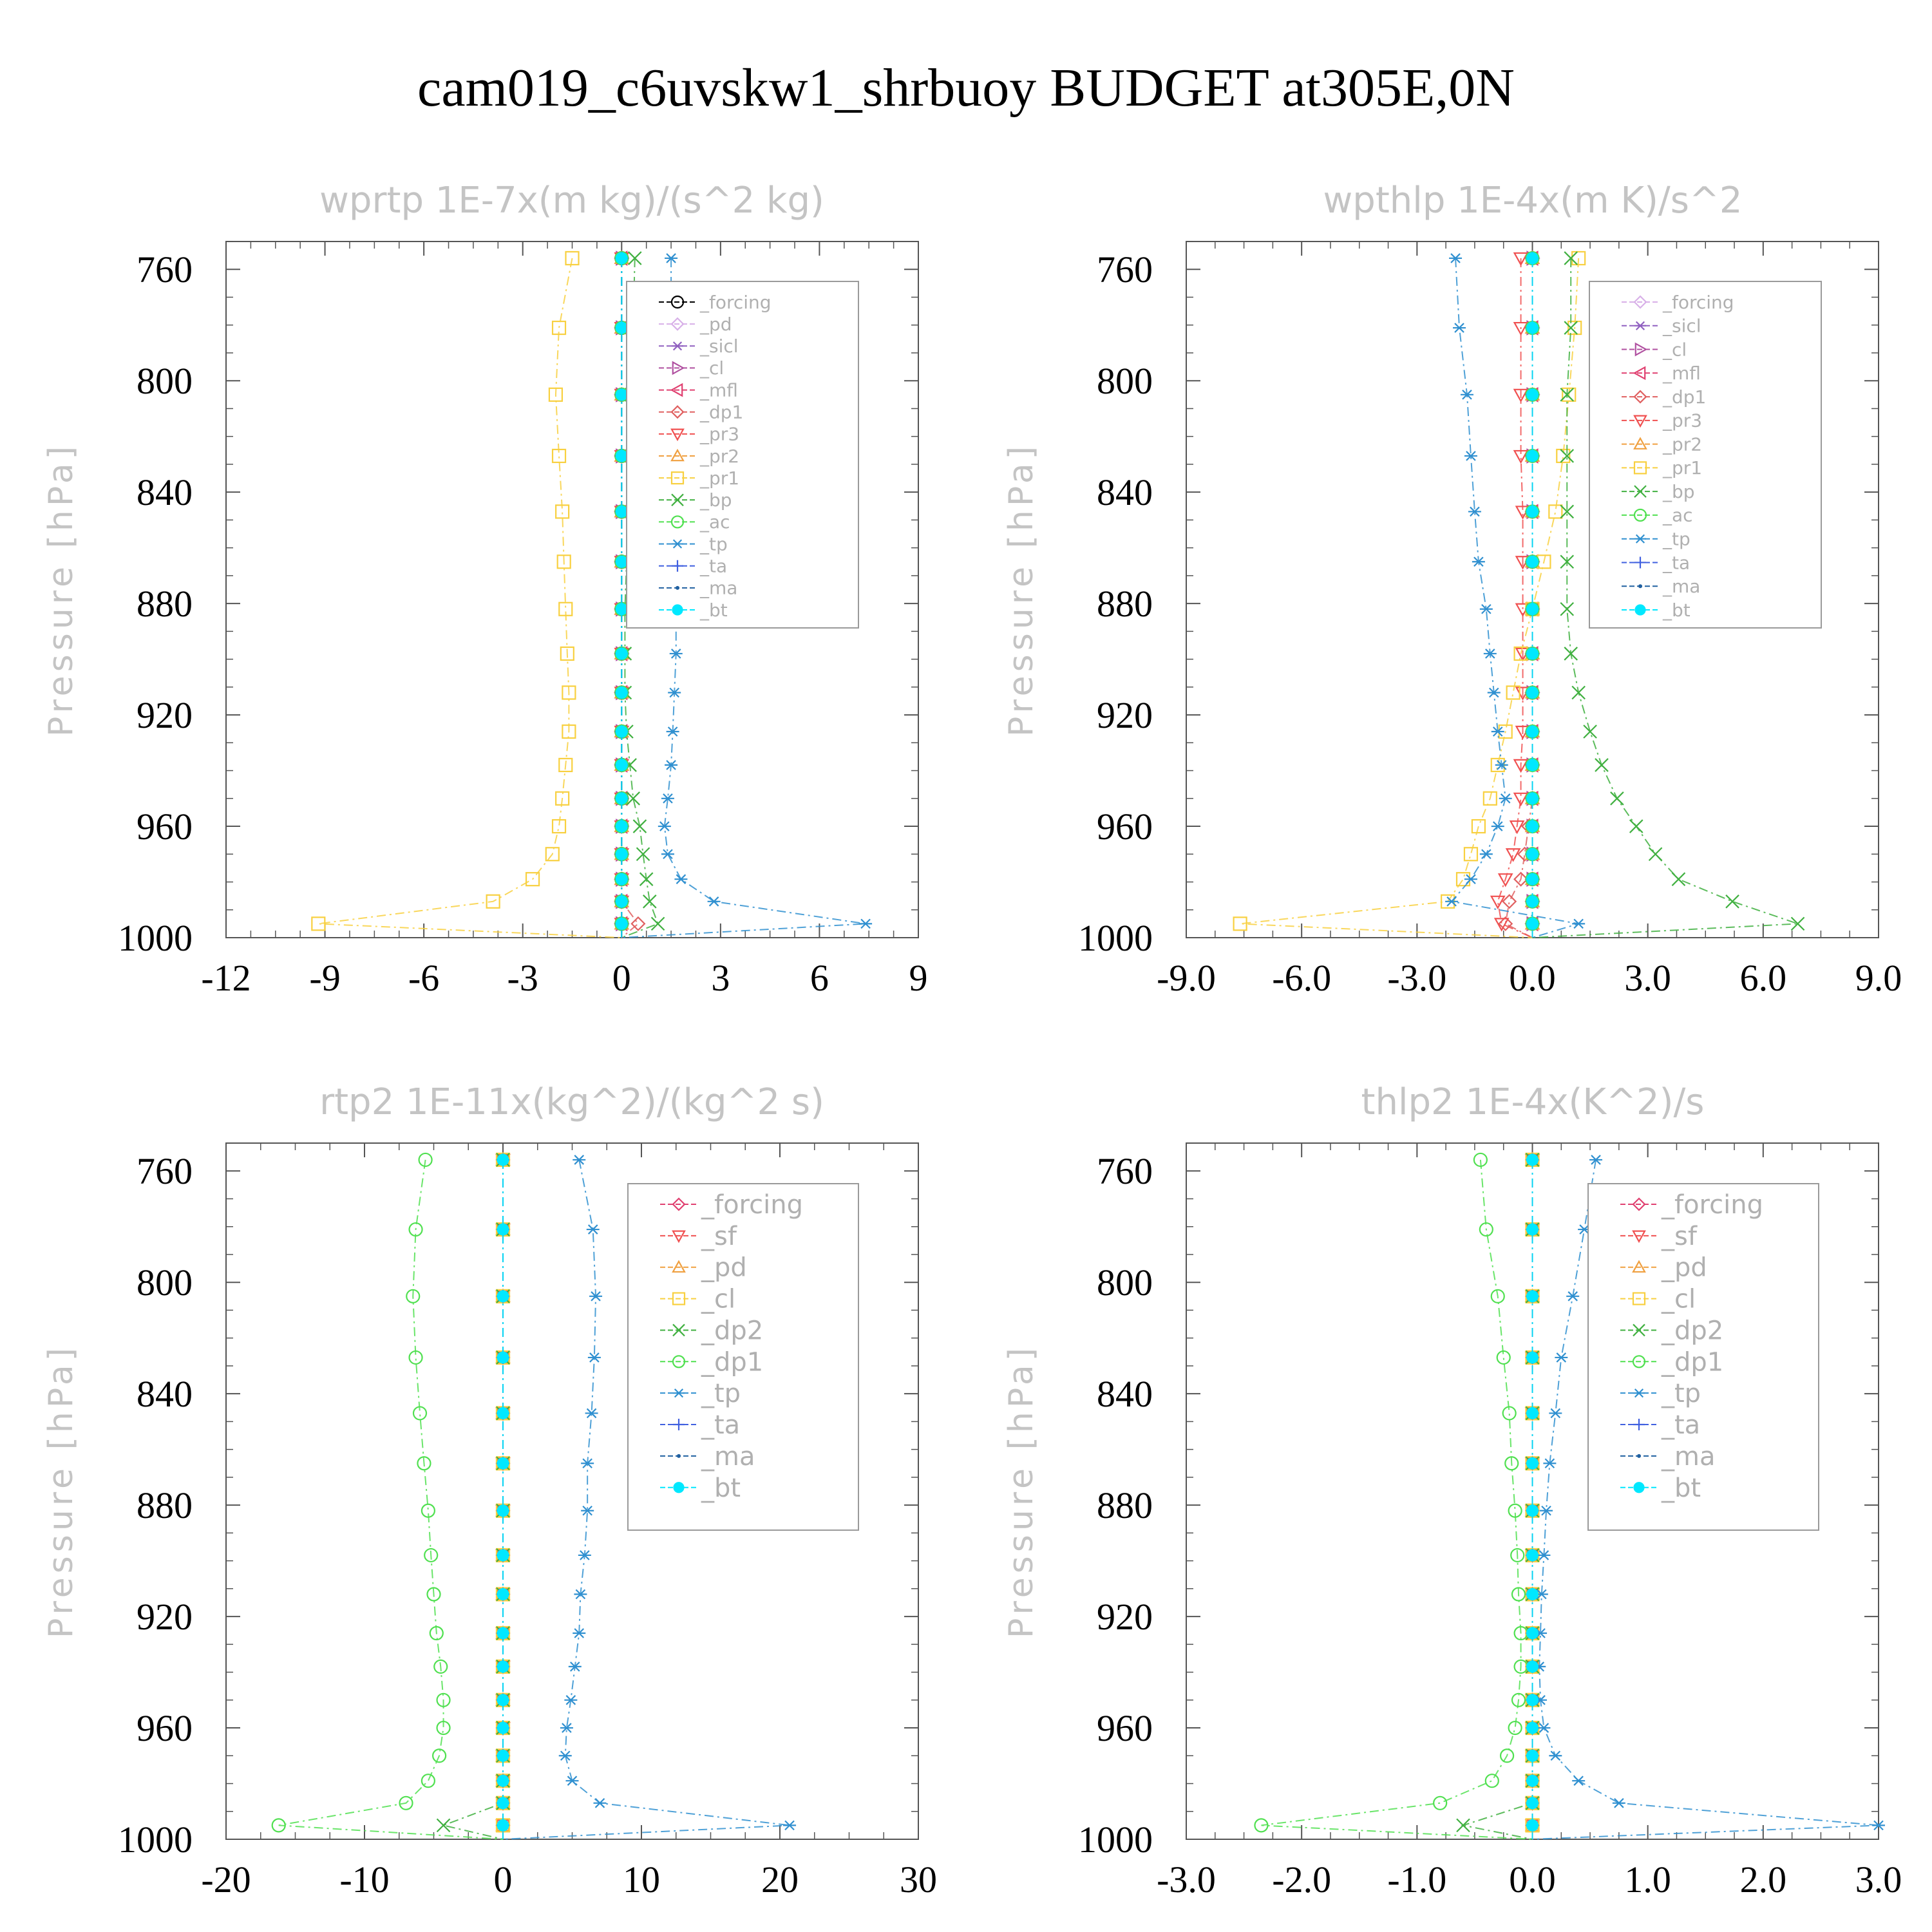  I want to click on legend-label: _cl, so click(1675, 350).